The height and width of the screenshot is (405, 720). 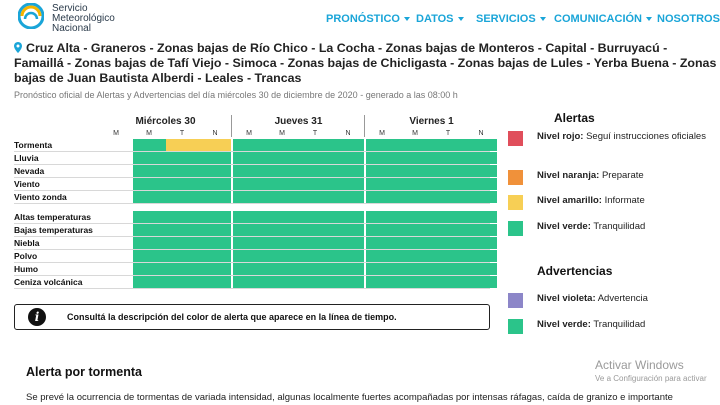 What do you see at coordinates (440, 19) in the screenshot?
I see `nav-datos: DATOS` at bounding box center [440, 19].